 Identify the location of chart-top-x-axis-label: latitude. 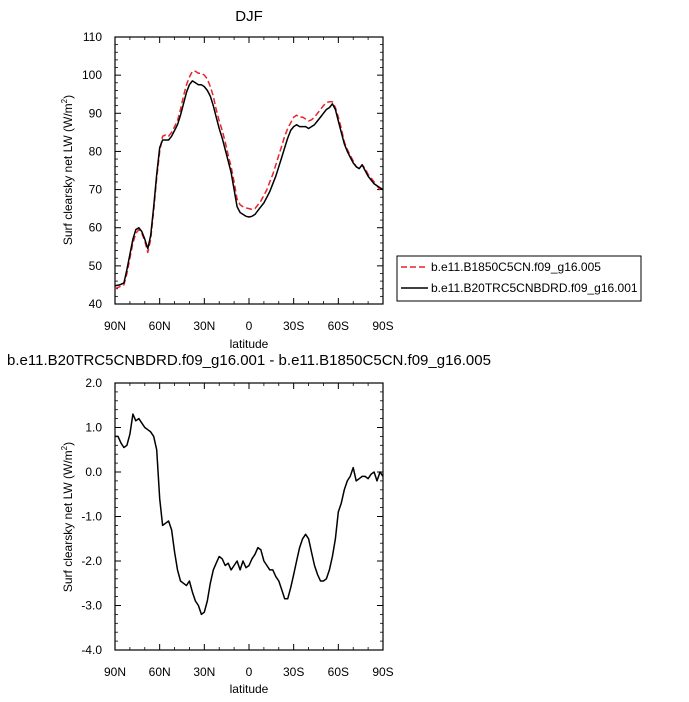
(249, 344).